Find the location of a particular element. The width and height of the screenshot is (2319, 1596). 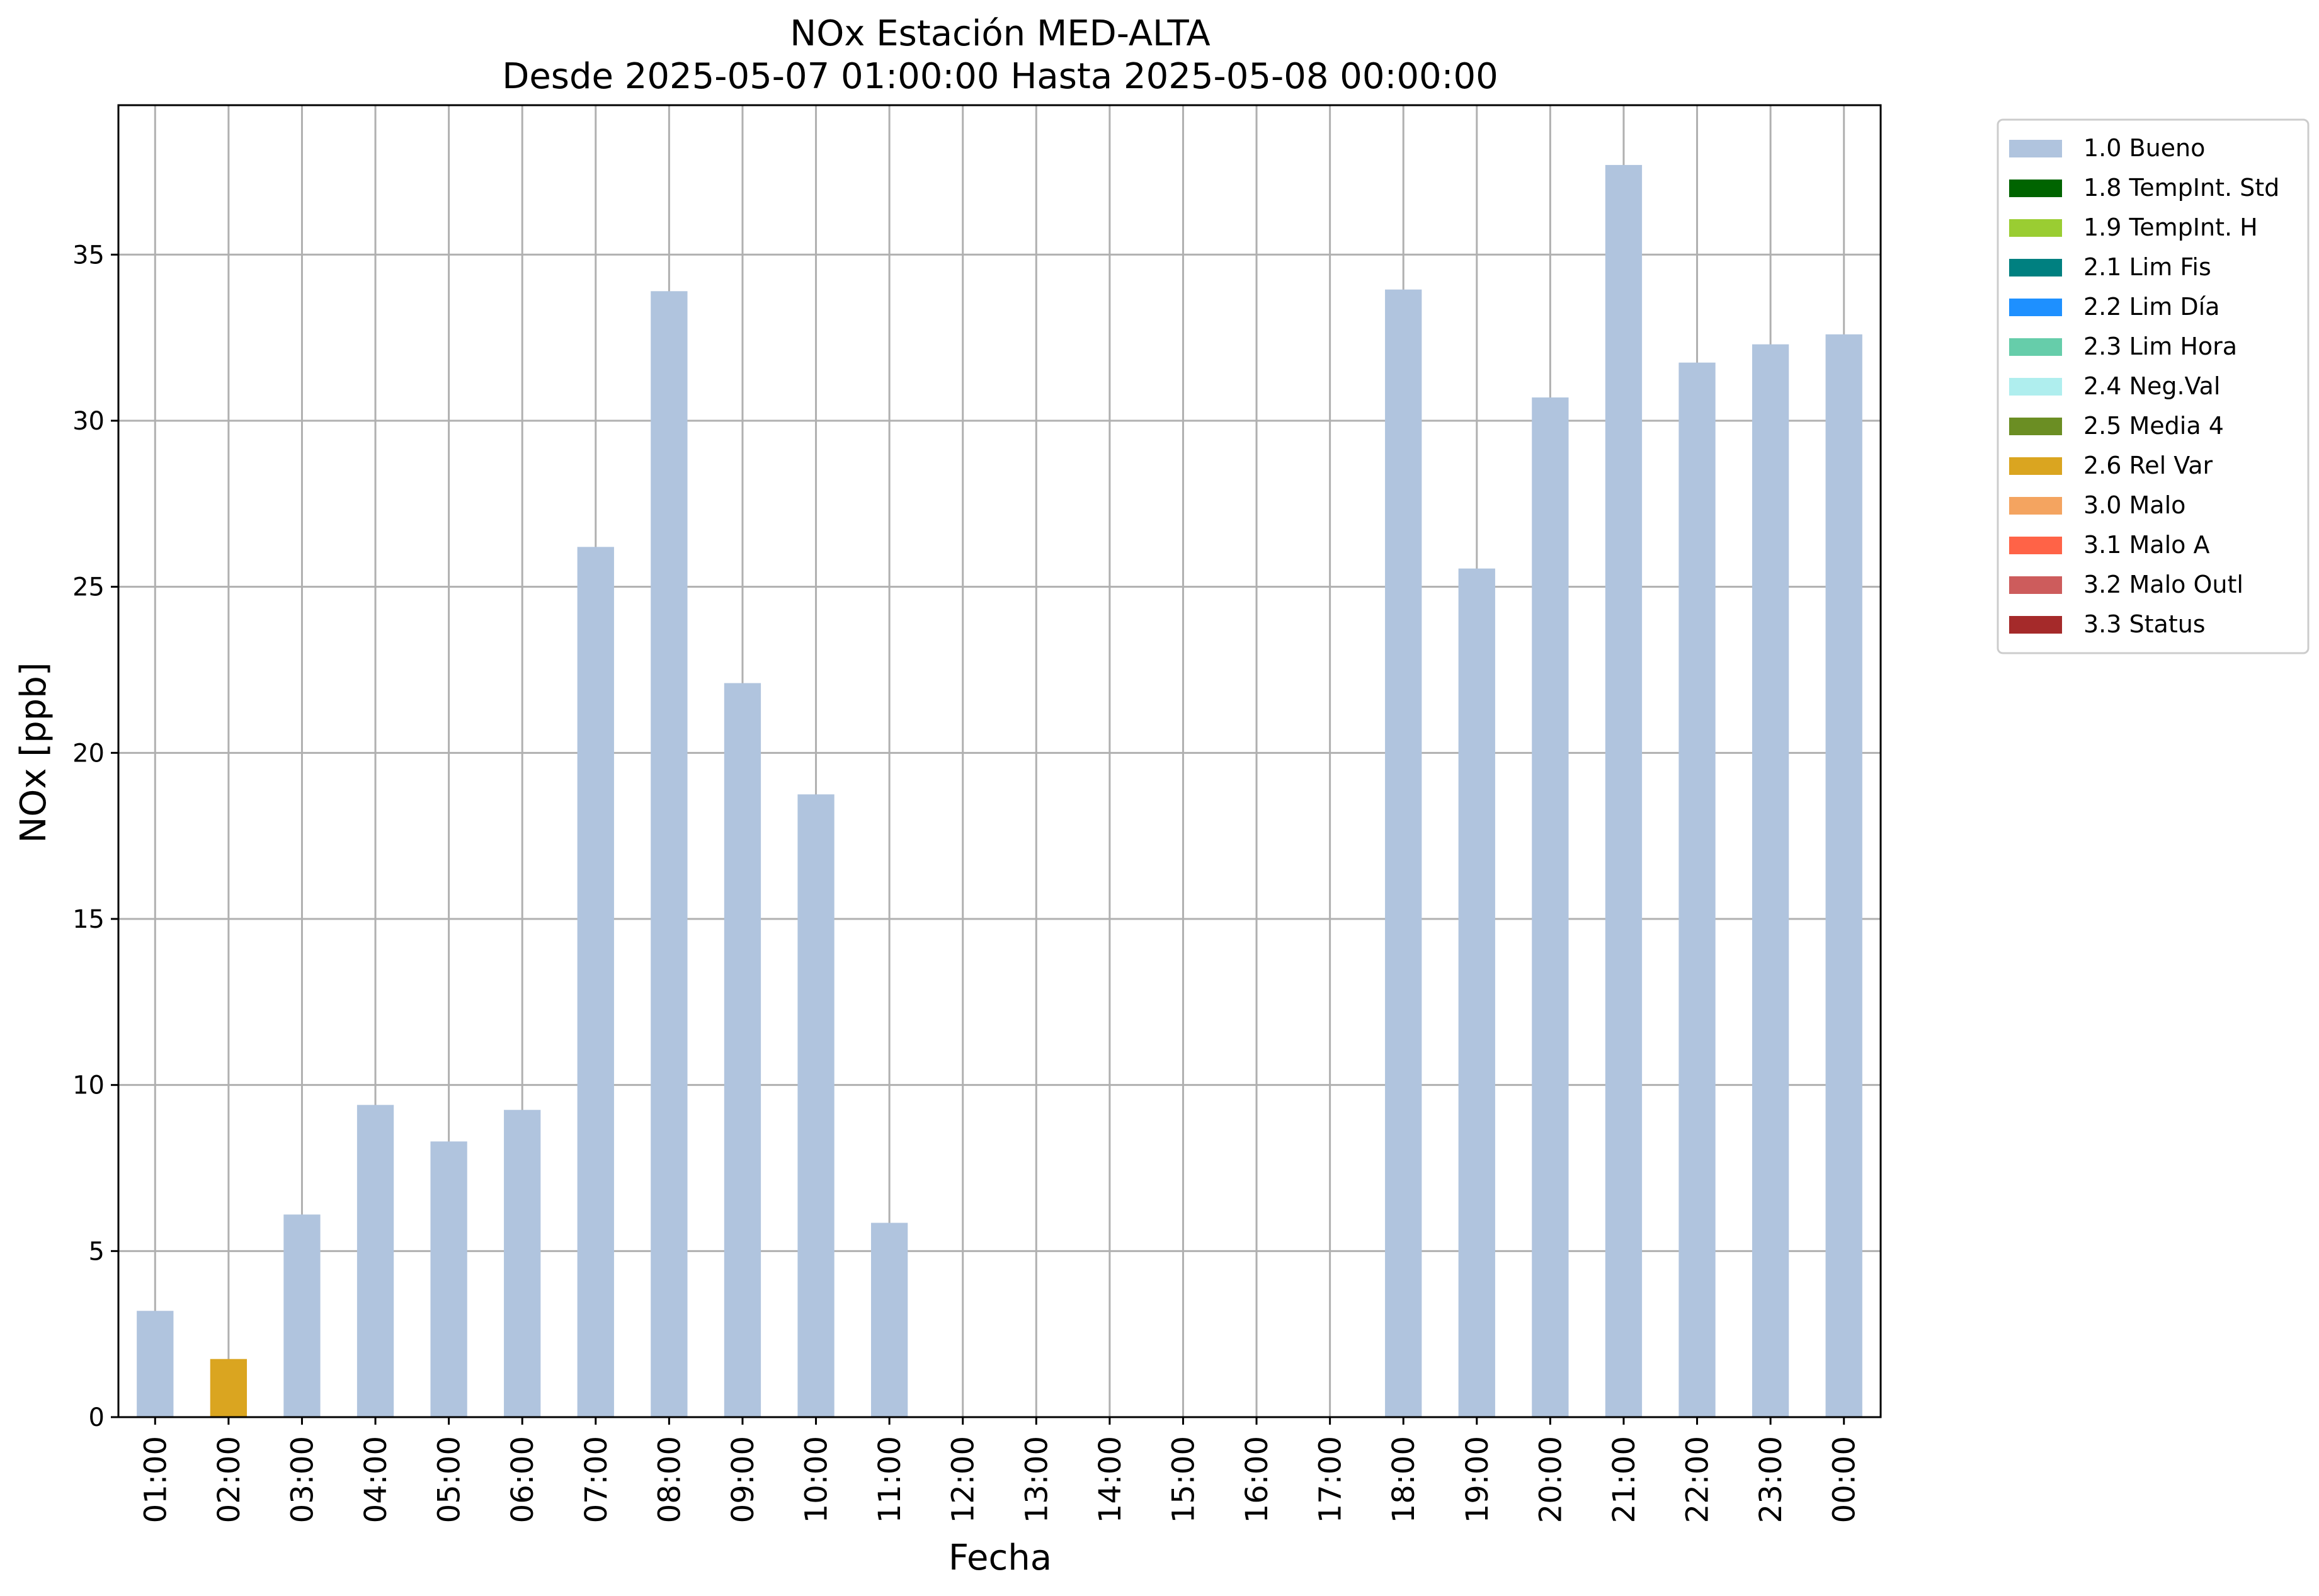

x-tick-label: 08:00 is located at coordinates (669, 1479).